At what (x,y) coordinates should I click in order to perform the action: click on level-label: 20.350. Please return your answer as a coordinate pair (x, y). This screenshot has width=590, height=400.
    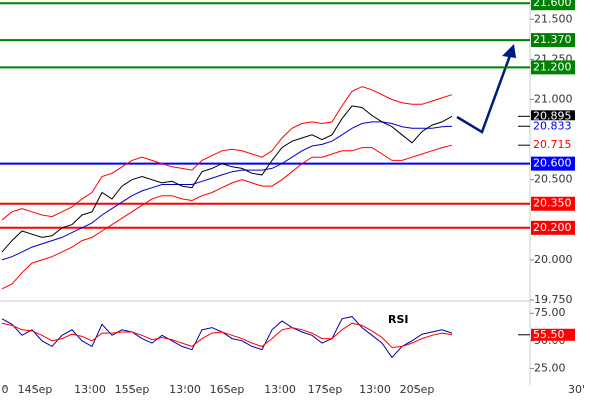
    Looking at the image, I should click on (552, 203).